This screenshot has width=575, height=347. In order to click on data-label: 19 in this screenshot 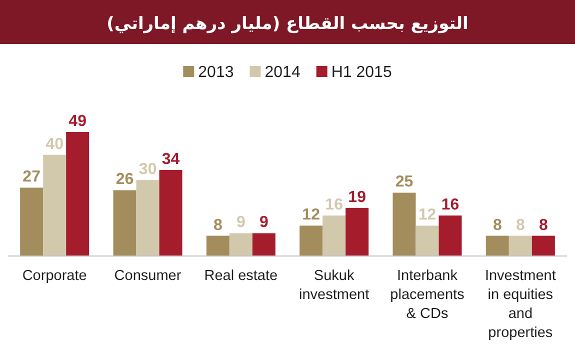, I will do `click(357, 197)`.